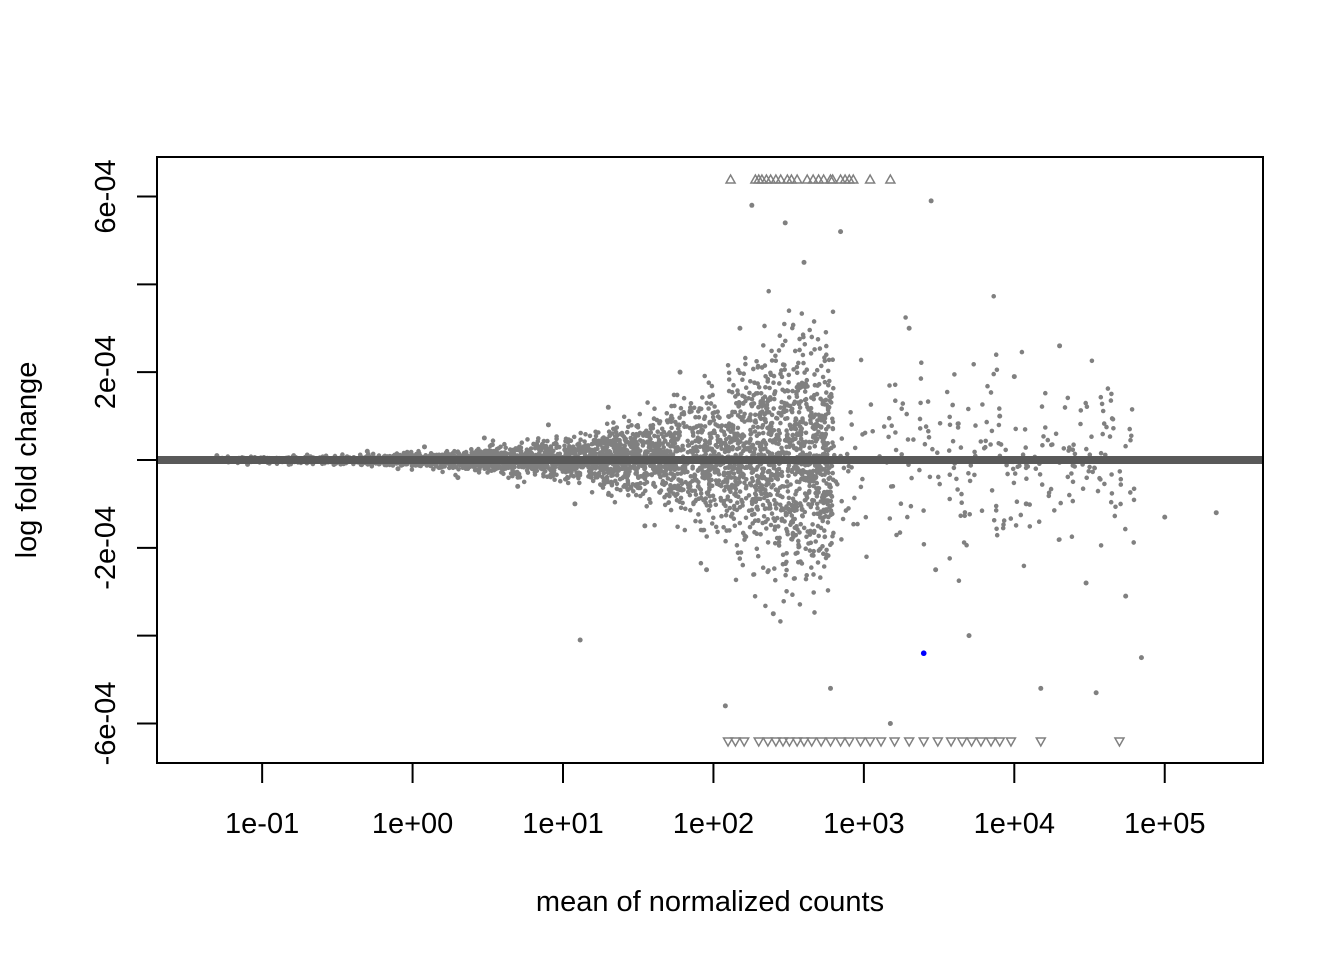 The width and height of the screenshot is (1344, 960). Describe the element at coordinates (123, 462) in the screenshot. I see `y-axis: -6e-04 -2e-04 2e-04 6e-04` at that location.